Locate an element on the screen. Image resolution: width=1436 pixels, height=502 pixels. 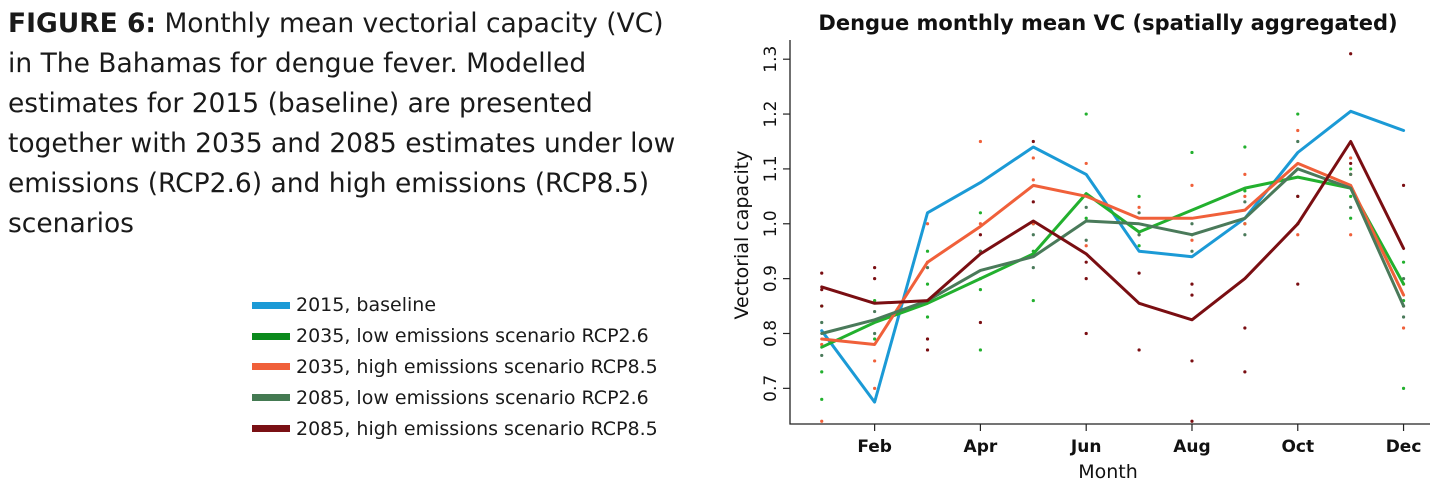
y-tick-label: 0.9 is located at coordinates (771, 278).